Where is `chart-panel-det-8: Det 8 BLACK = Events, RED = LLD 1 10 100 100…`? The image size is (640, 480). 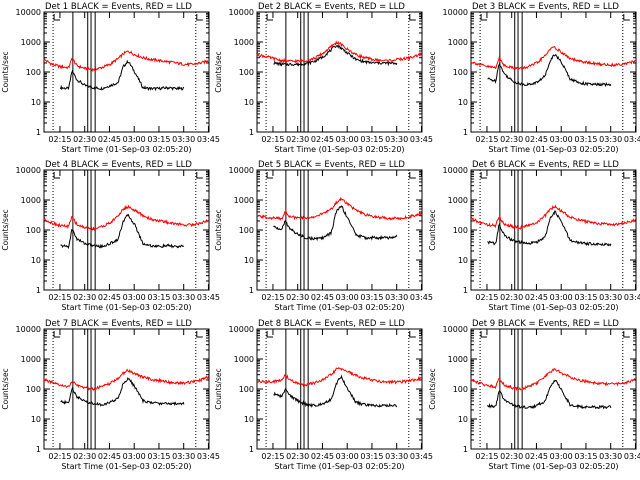
chart-panel-det-8: Det 8 BLACK = Events, RED = LLD 1 10 100 100… is located at coordinates (323, 395).